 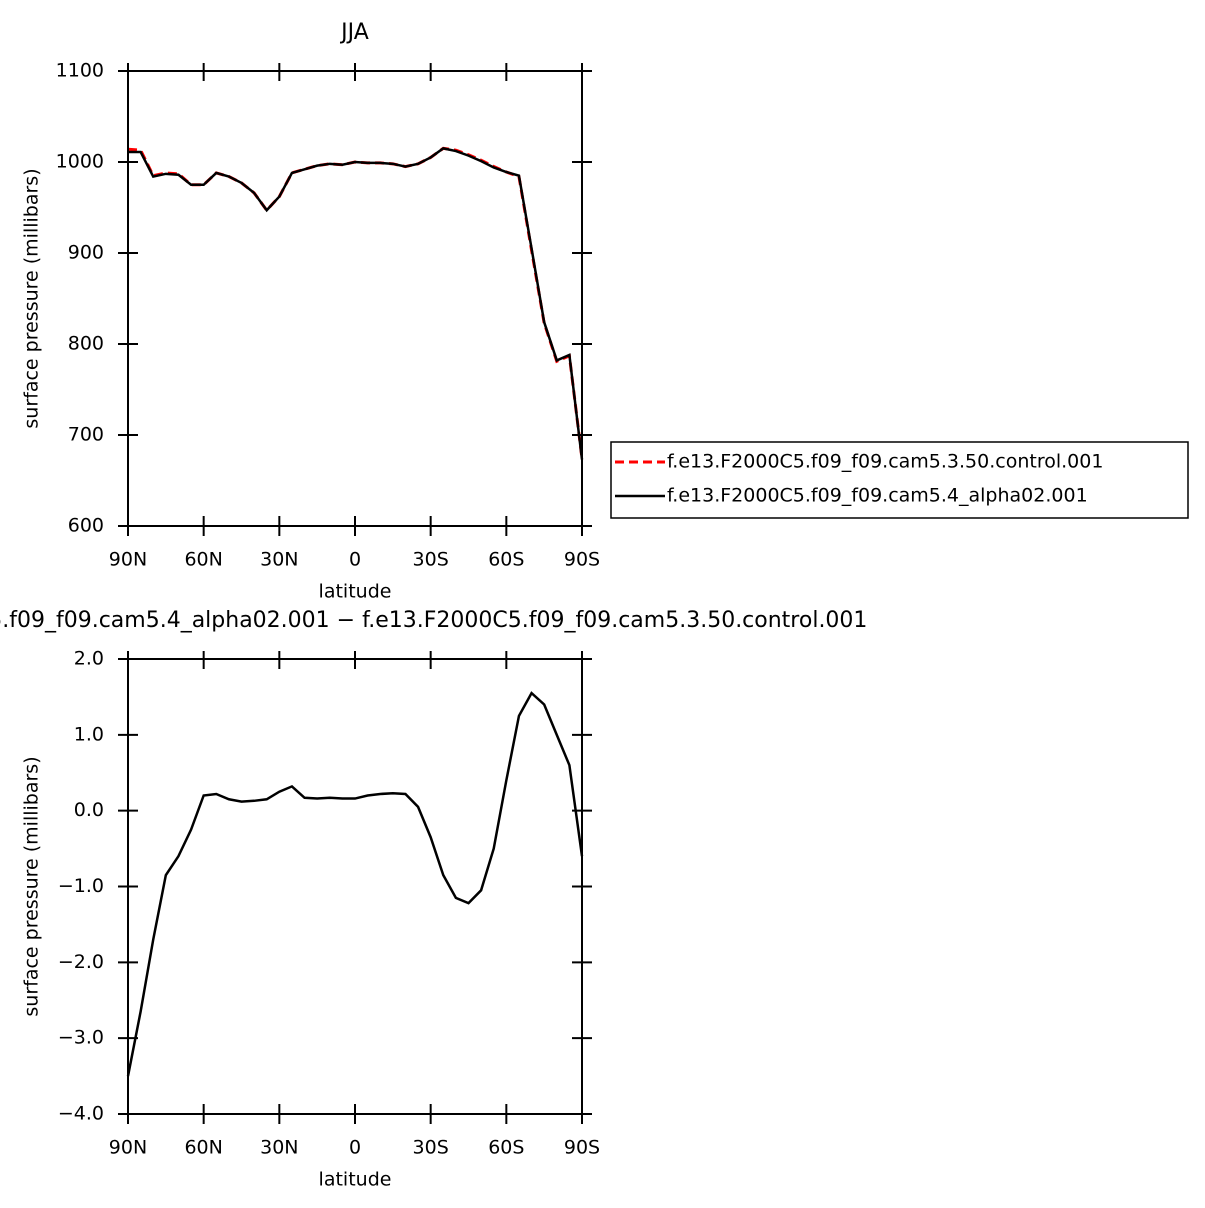 What do you see at coordinates (81, 886) in the screenshot?
I see `y-tick-label: −1.0` at bounding box center [81, 886].